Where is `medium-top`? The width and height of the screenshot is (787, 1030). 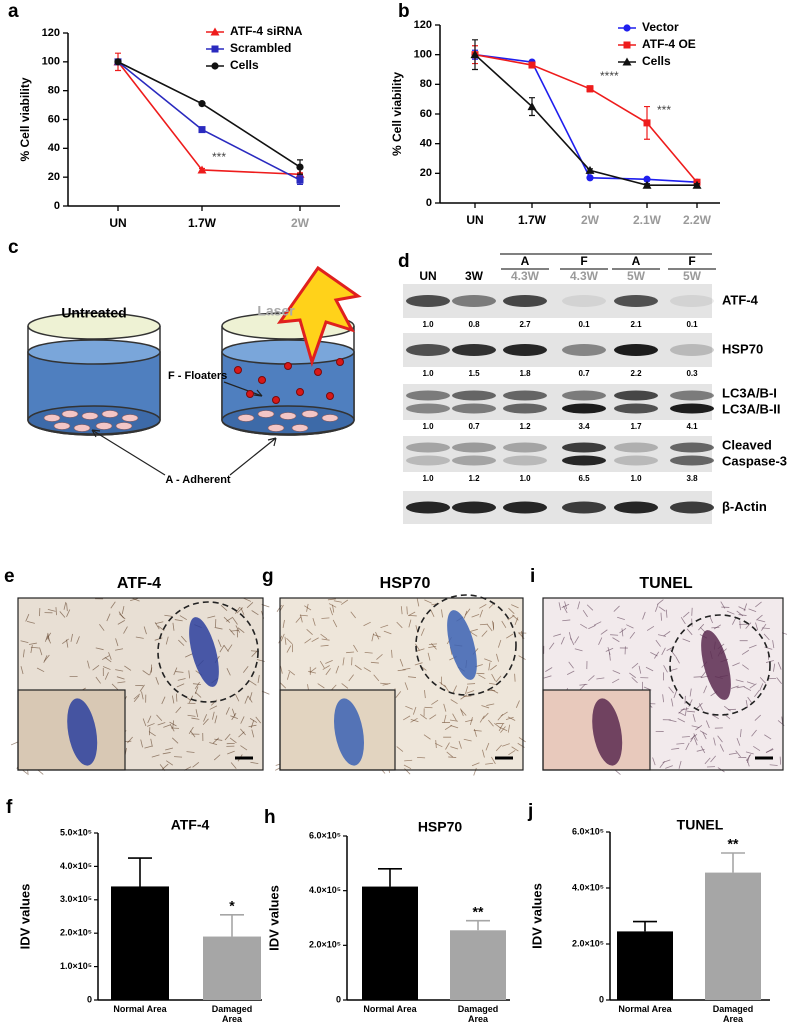 medium-top is located at coordinates (94, 352).